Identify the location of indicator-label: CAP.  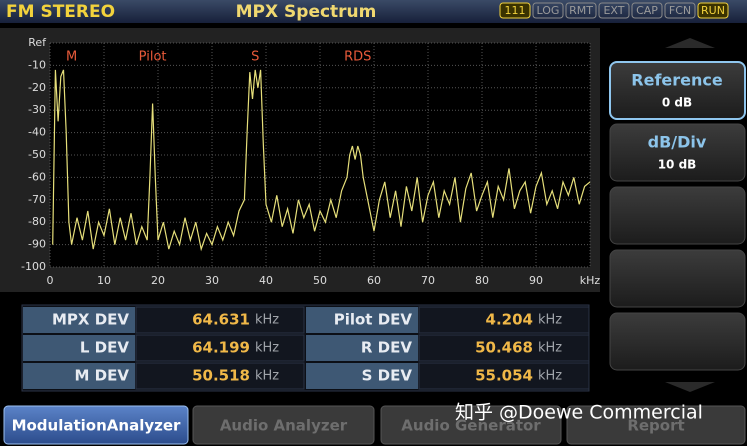
(647, 10).